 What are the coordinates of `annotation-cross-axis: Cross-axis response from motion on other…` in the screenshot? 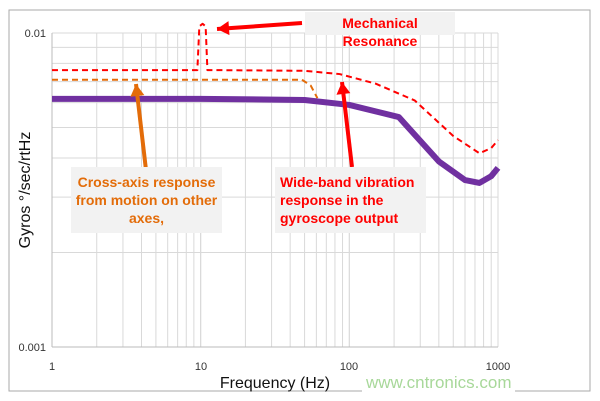 It's located at (146, 200).